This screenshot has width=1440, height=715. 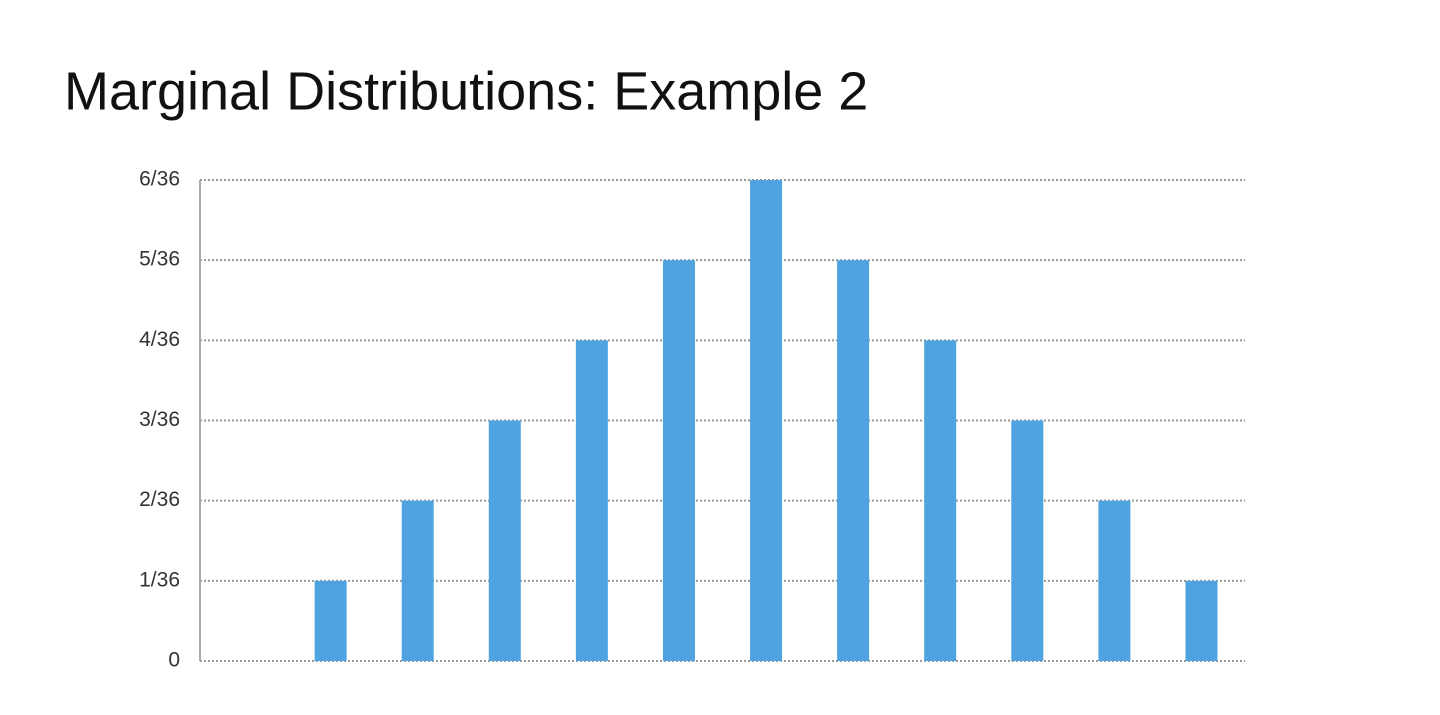 I want to click on y-tick-label: 1/36, so click(x=159, y=579).